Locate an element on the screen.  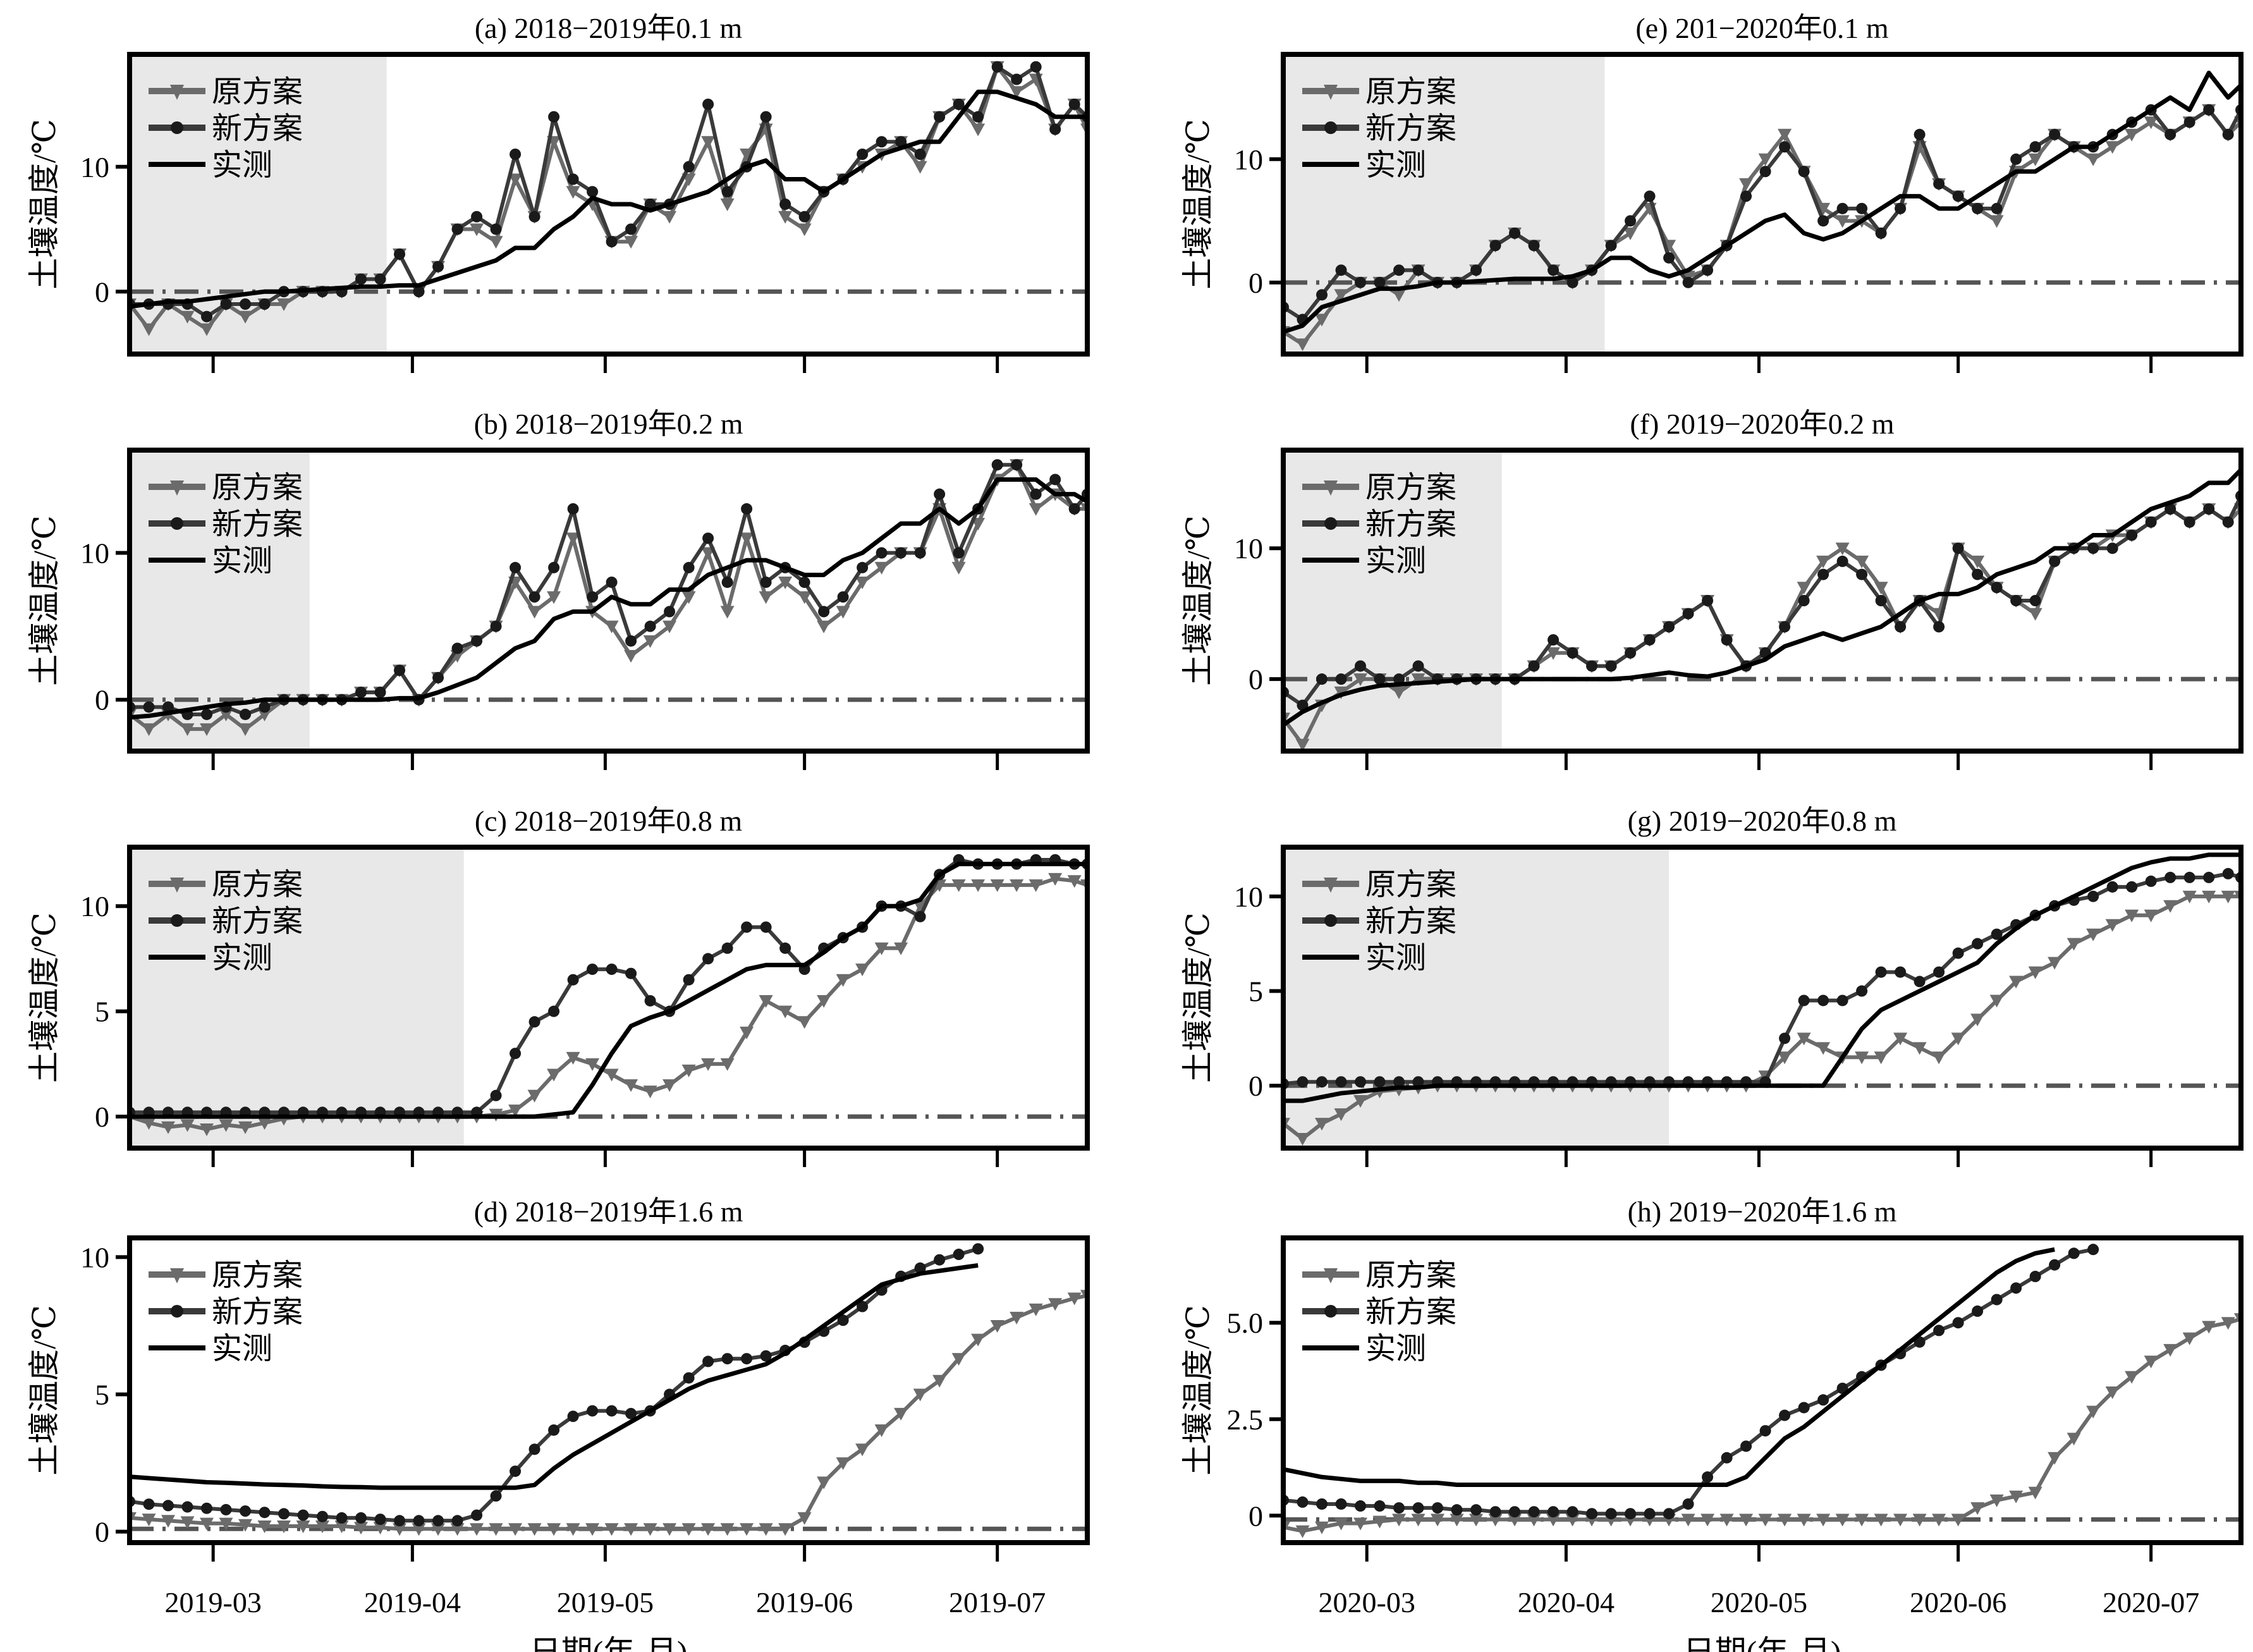
x-tick-label: 2019-04 is located at coordinates (412, 1602).